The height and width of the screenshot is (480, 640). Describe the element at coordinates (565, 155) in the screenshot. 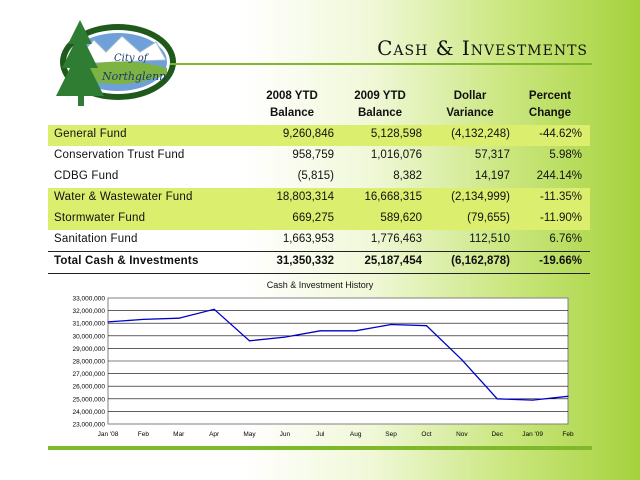

I see `percent-change: 5.98%` at that location.